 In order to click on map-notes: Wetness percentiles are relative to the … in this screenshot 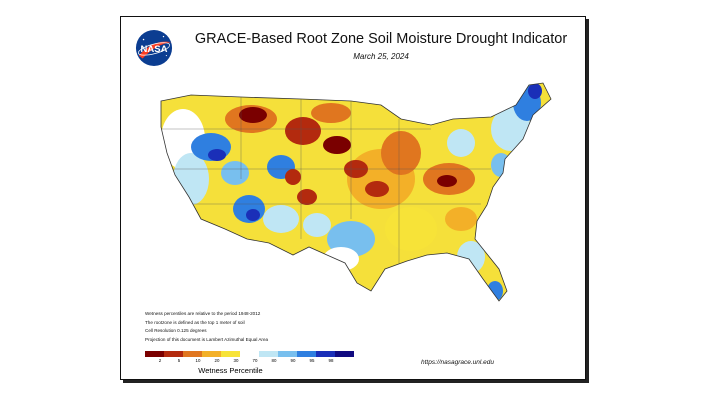, I will do `click(206, 327)`.